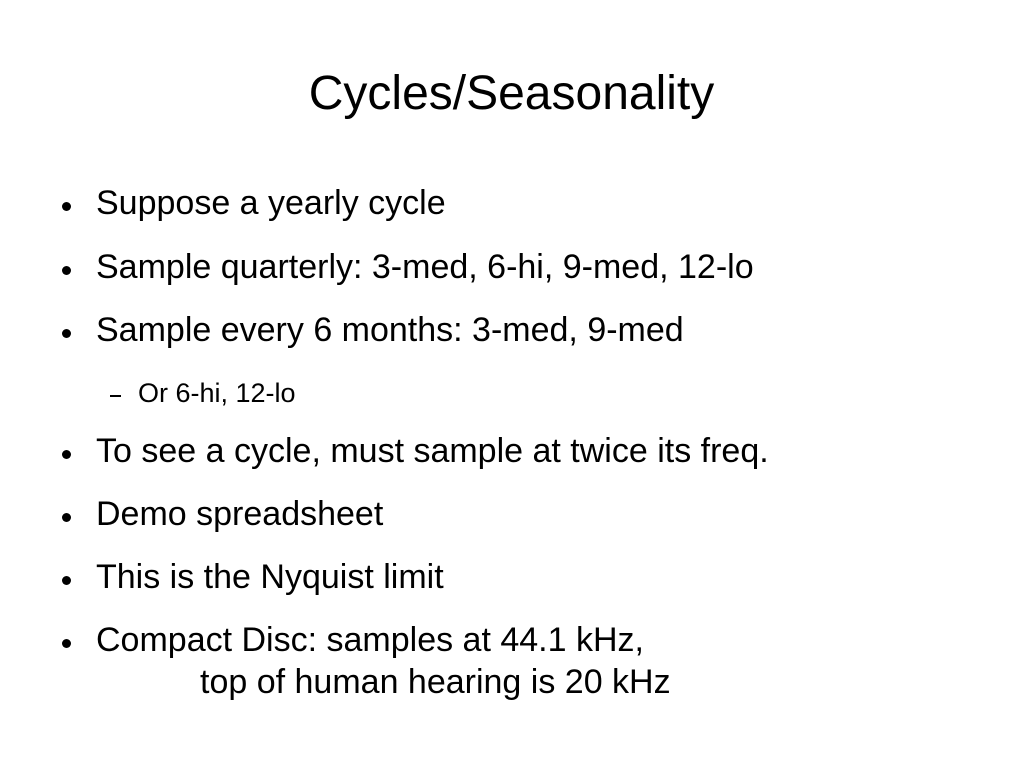  What do you see at coordinates (435, 682) in the screenshot?
I see `bullet-text-continuation: top of human hearing is 20 kHz` at bounding box center [435, 682].